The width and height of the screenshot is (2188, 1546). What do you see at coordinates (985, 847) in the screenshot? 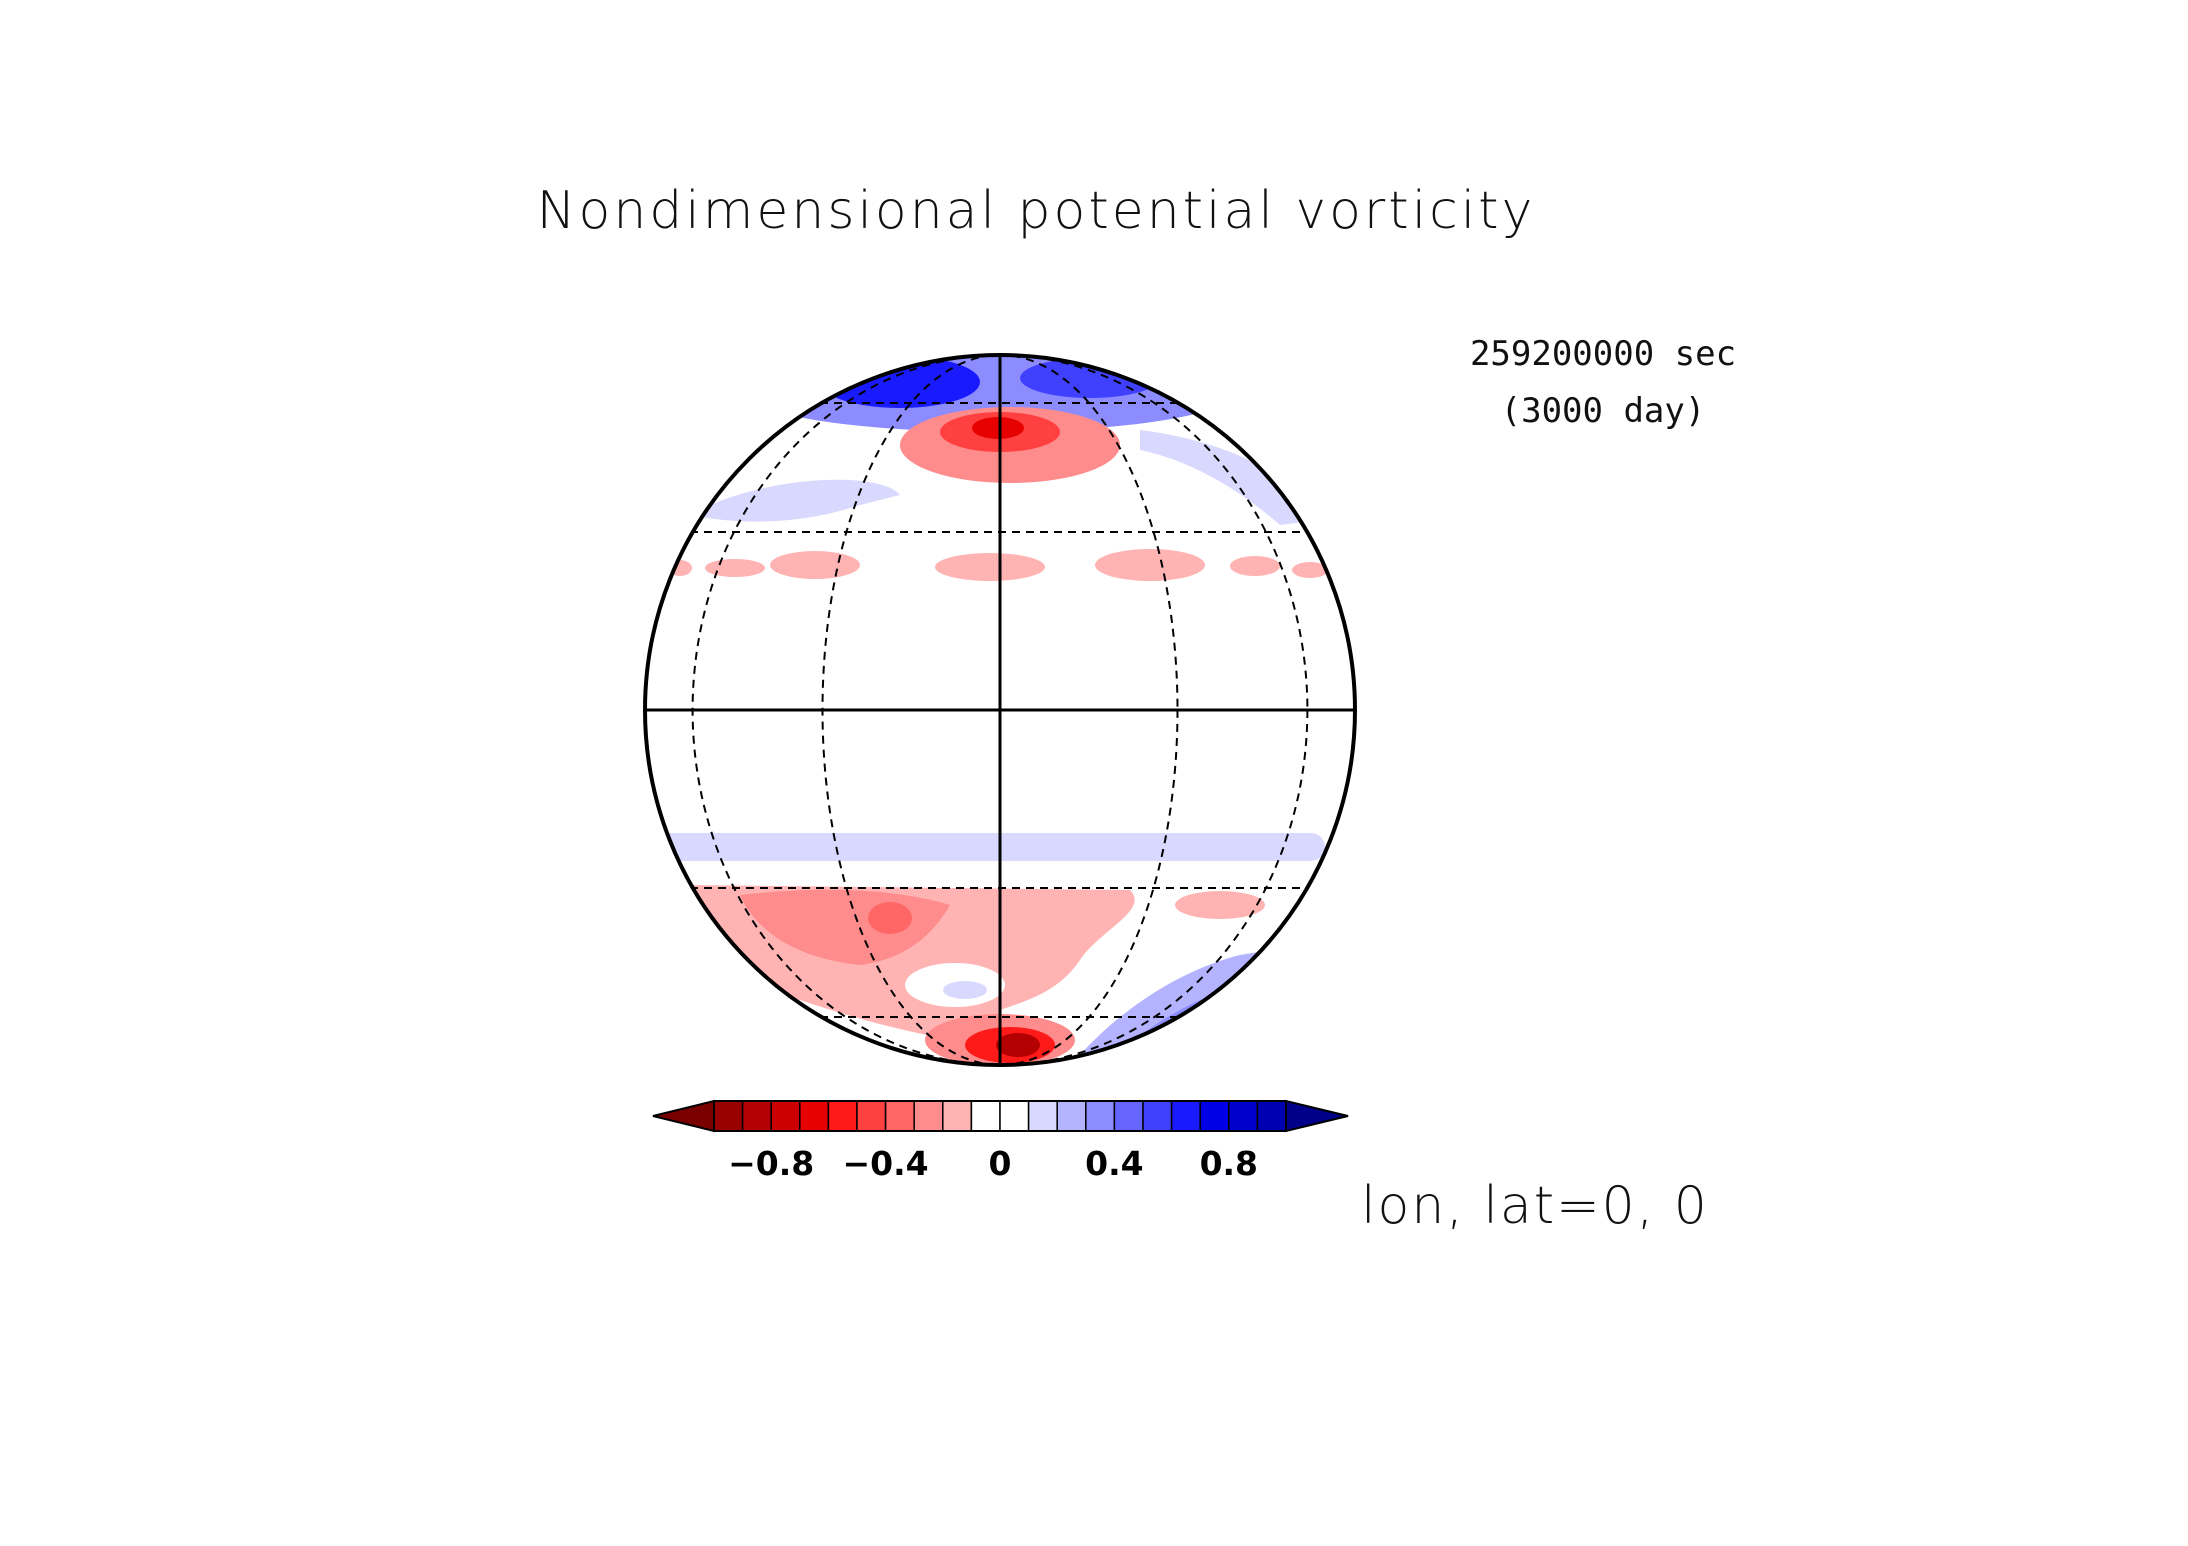
I see `field-south-weak-positive-band` at bounding box center [985, 847].